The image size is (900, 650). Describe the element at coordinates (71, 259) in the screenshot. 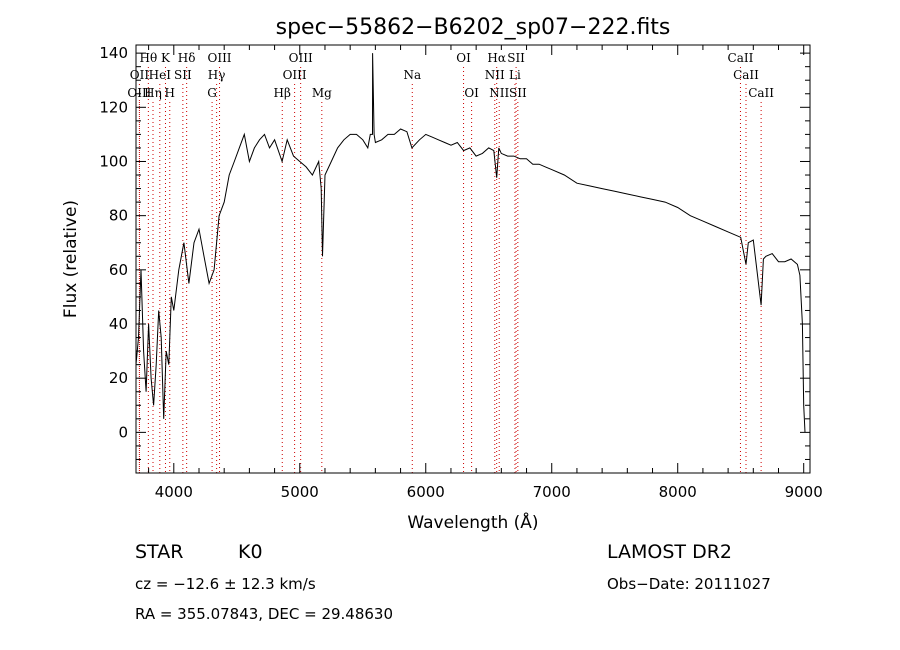

I see `y-axis-label: Flux (relative)` at that location.